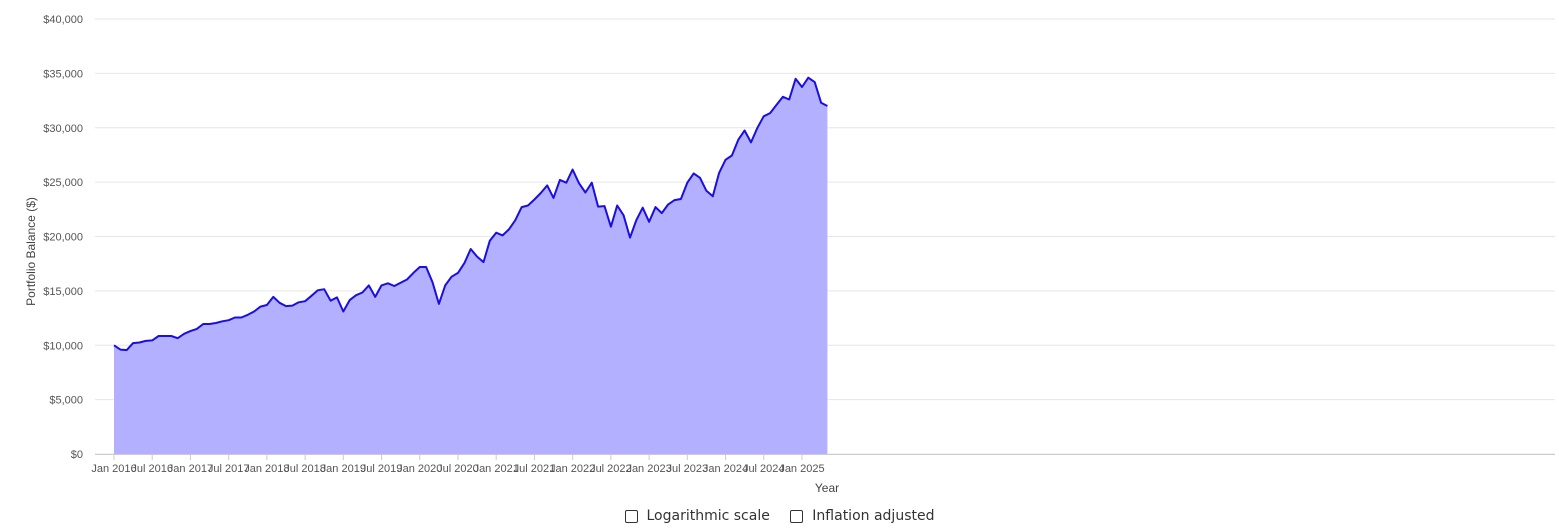 The image size is (1559, 532). I want to click on x-tick-label: Jan 2018, so click(266, 469).